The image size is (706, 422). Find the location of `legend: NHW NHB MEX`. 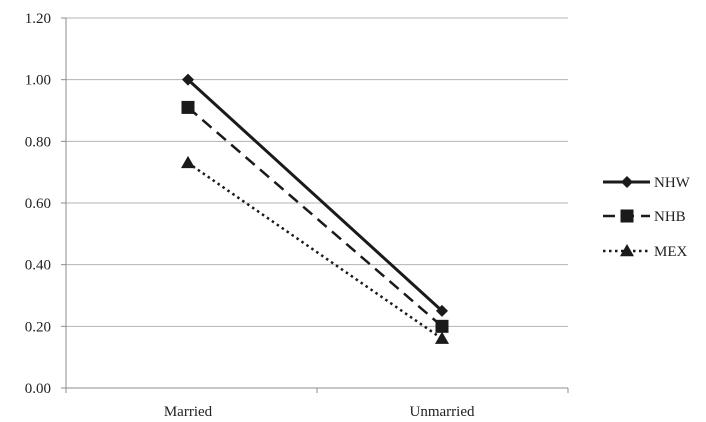

legend: NHW NHB MEX is located at coordinates (647, 217).